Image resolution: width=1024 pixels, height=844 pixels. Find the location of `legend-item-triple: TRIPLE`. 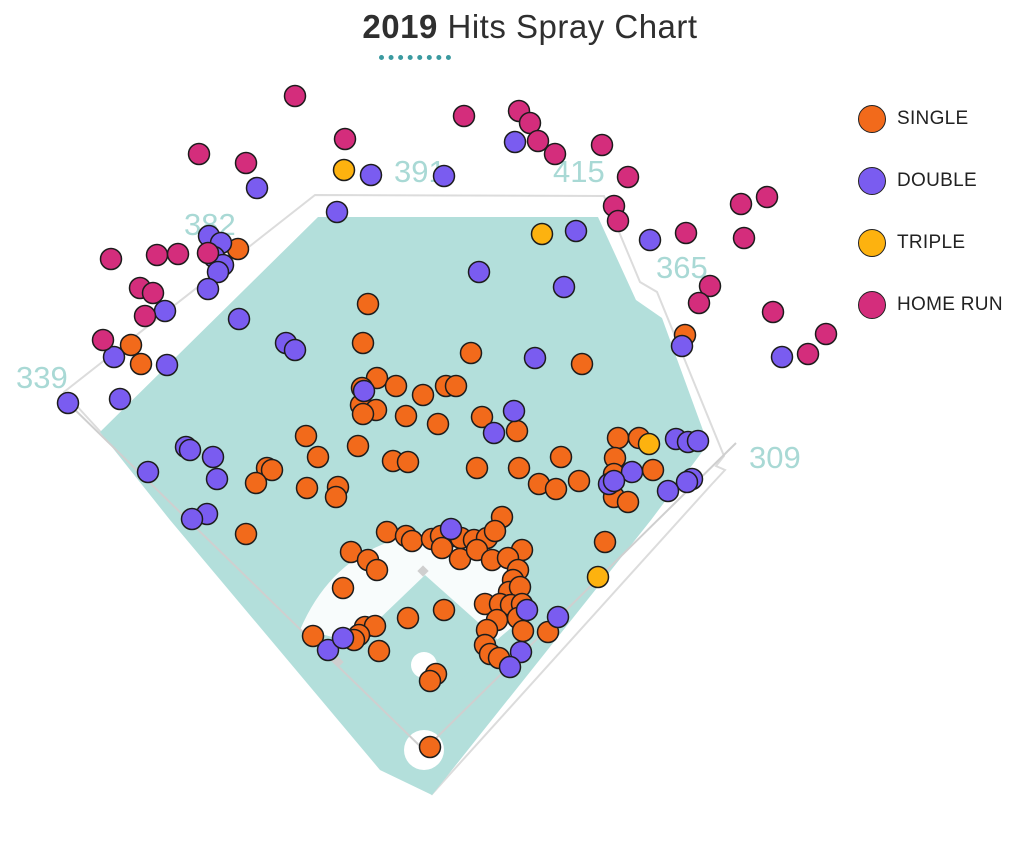

legend-item-triple: TRIPLE is located at coordinates (930, 243).